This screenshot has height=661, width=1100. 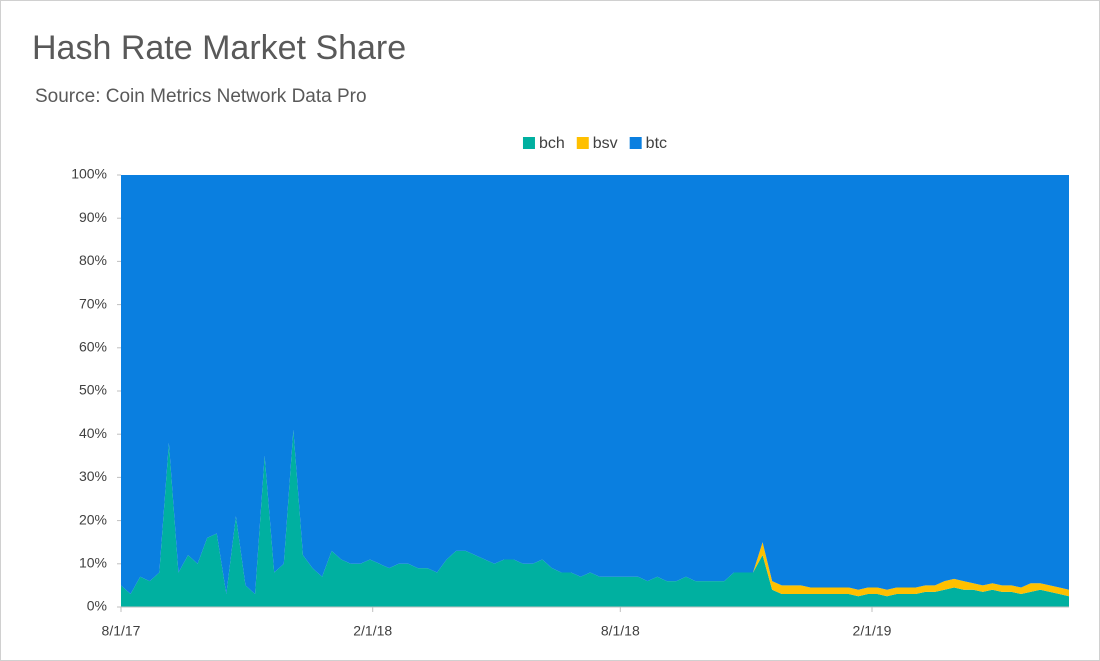 What do you see at coordinates (620, 631) in the screenshot?
I see `x-tick-label: 8/1/18` at bounding box center [620, 631].